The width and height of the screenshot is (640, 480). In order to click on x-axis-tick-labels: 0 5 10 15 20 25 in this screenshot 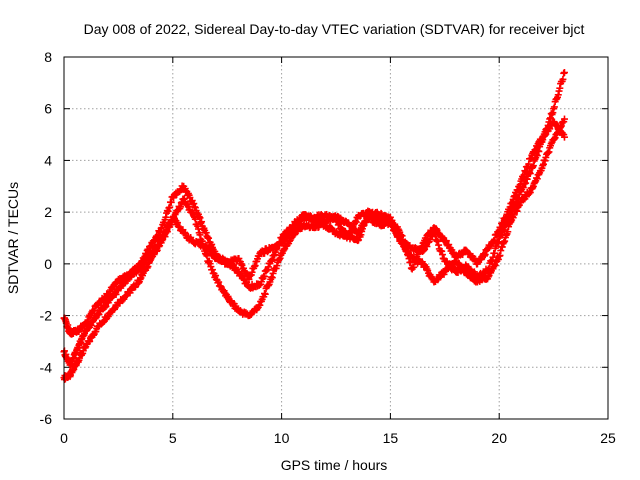, I will do `click(338, 438)`.